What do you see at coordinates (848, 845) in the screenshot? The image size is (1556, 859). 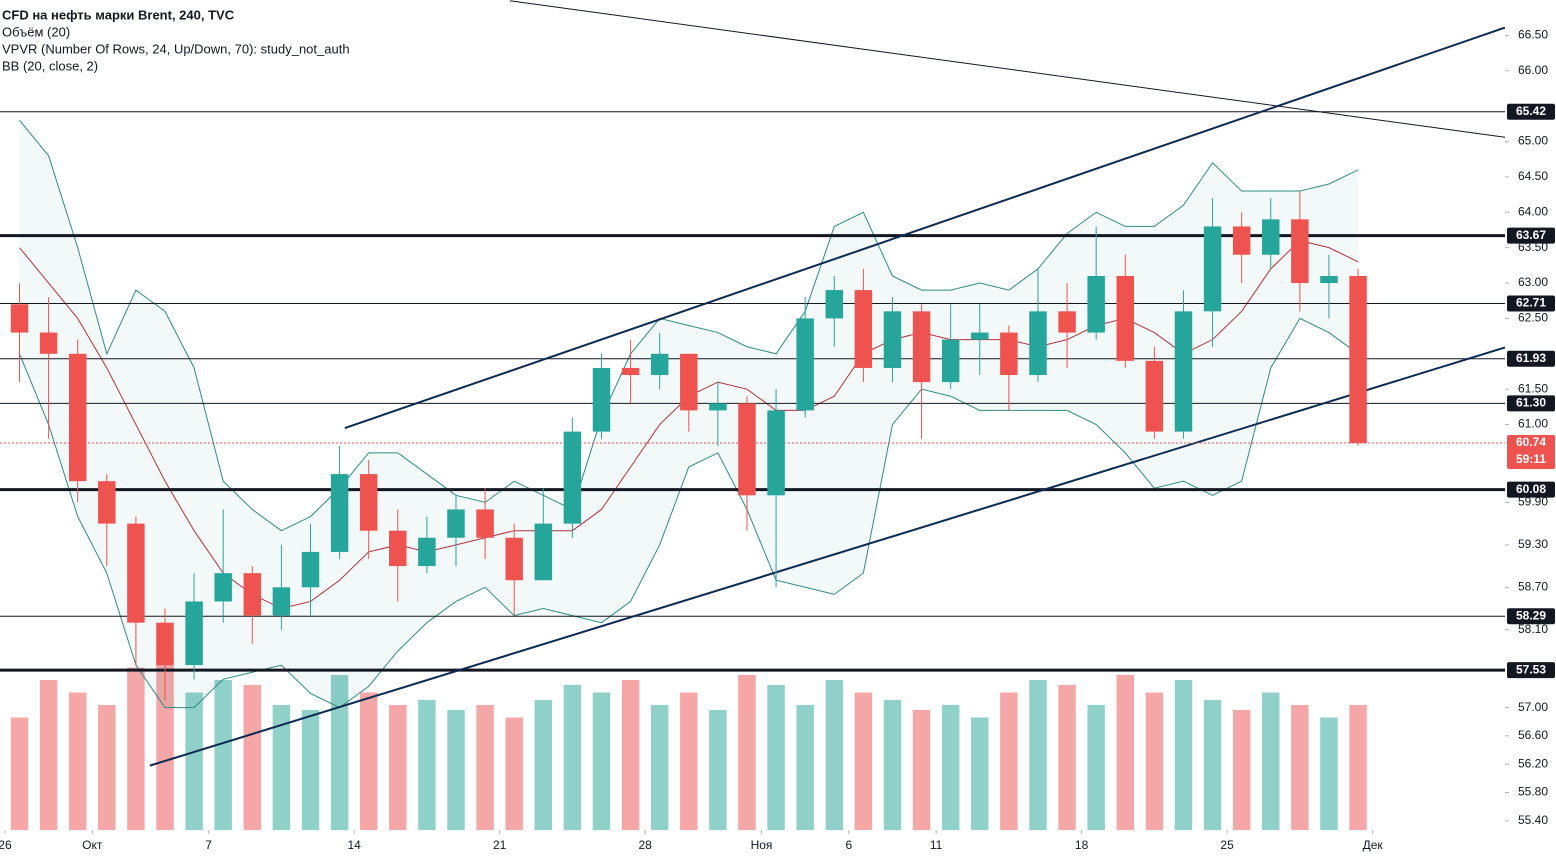 I see `x-tick-label: 6` at bounding box center [848, 845].